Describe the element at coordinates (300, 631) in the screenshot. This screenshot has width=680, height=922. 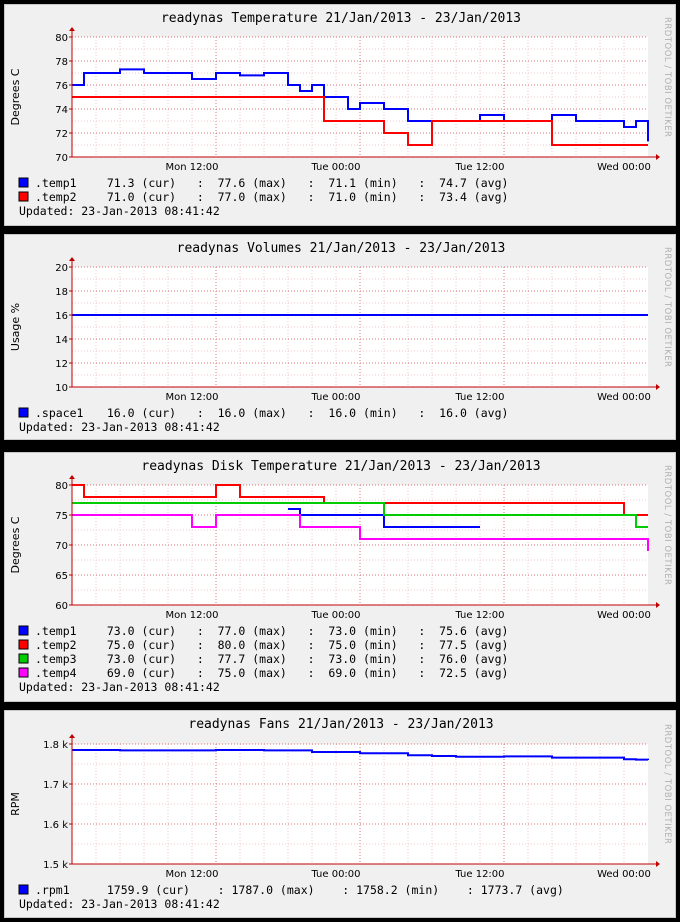
I see `legend-stats: 73.0 (cur) : 77.0 (max) : 73.0 (min)` at that location.